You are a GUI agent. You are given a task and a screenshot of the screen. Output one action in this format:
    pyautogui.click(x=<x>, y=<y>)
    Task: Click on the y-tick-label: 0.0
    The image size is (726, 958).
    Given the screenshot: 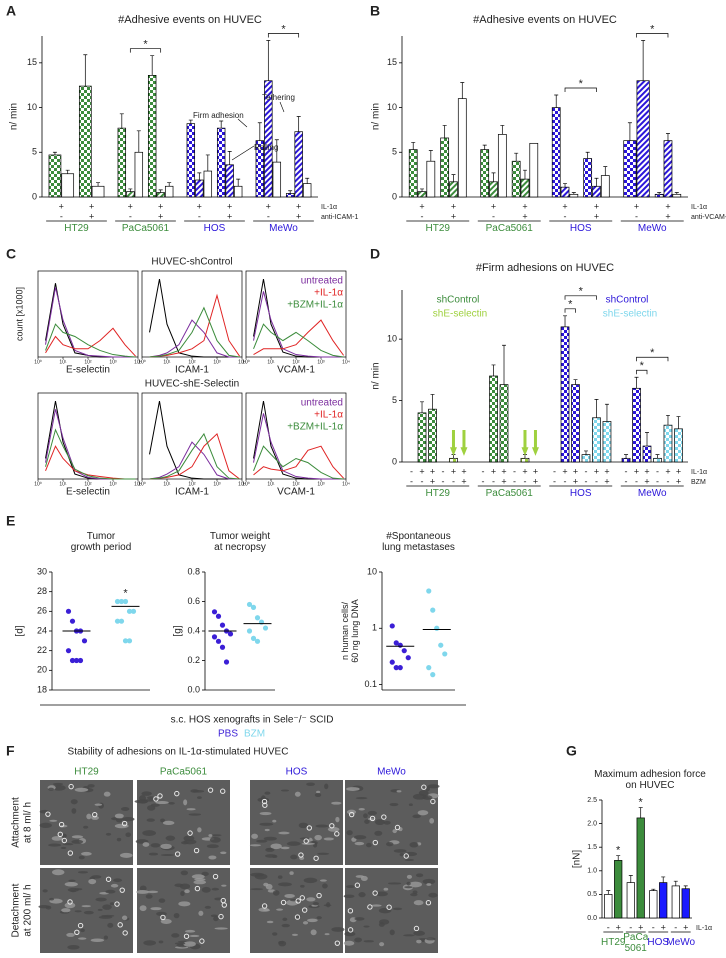 What is the action you would take?
    pyautogui.click(x=193, y=689)
    